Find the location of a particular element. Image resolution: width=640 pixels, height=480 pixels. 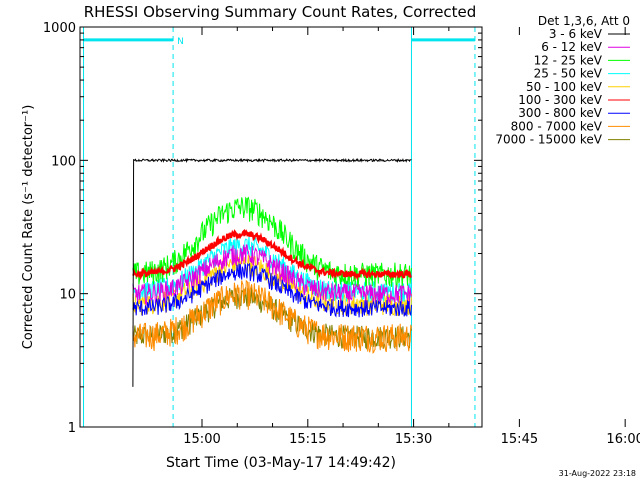

y-tick-label: 1 is located at coordinates (72, 428).